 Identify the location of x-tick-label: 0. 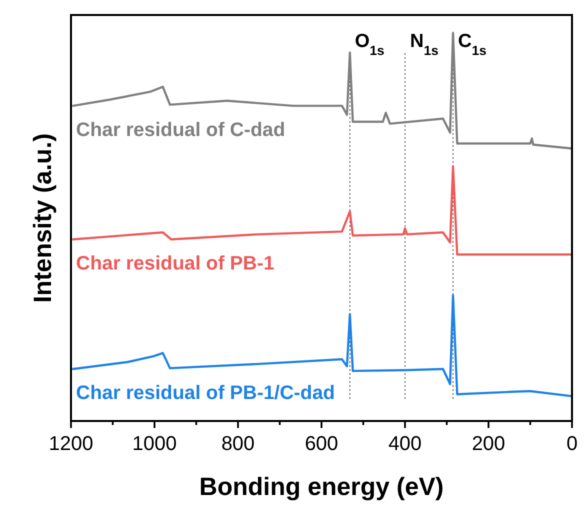
(572, 444).